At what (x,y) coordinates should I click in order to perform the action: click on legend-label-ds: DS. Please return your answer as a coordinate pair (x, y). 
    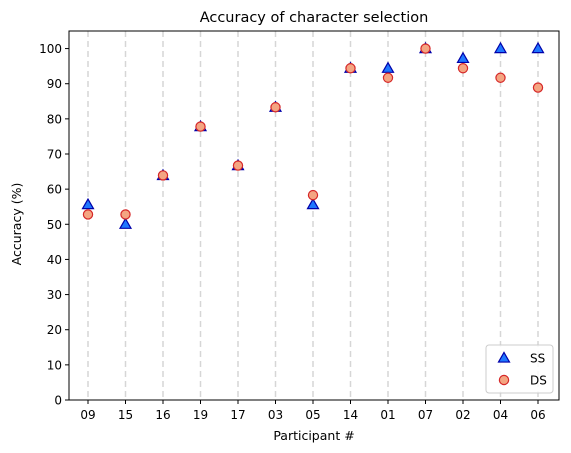
    Looking at the image, I should click on (538, 381).